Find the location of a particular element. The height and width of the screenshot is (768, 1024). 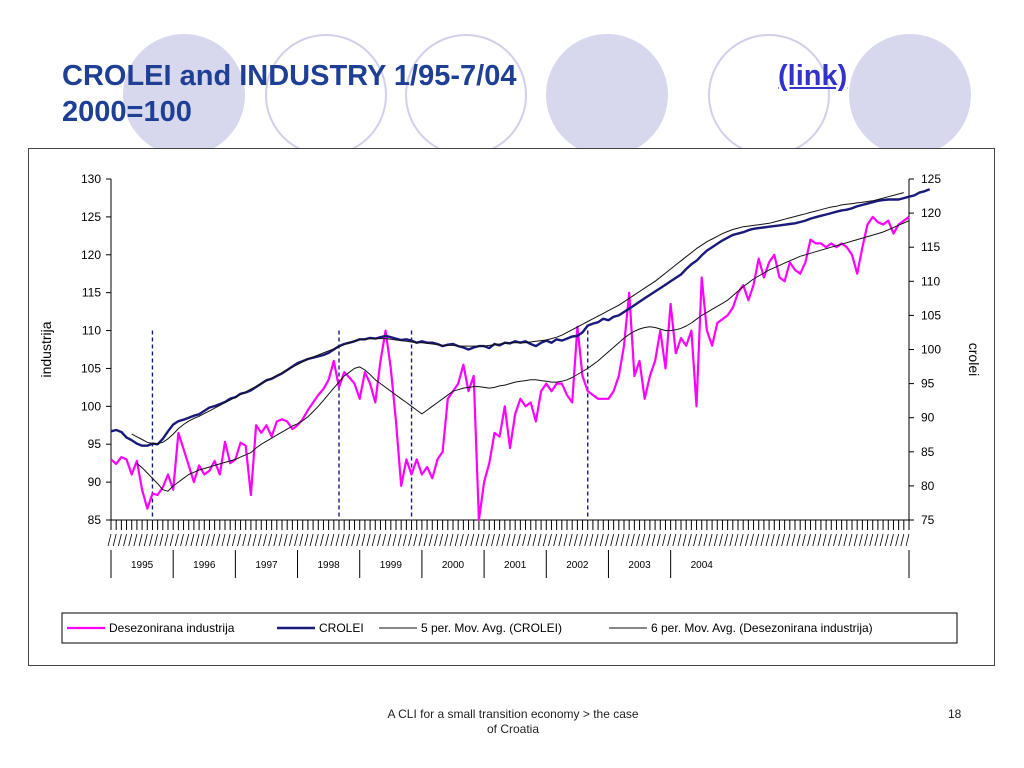

year-label: 2003 is located at coordinates (639, 565).